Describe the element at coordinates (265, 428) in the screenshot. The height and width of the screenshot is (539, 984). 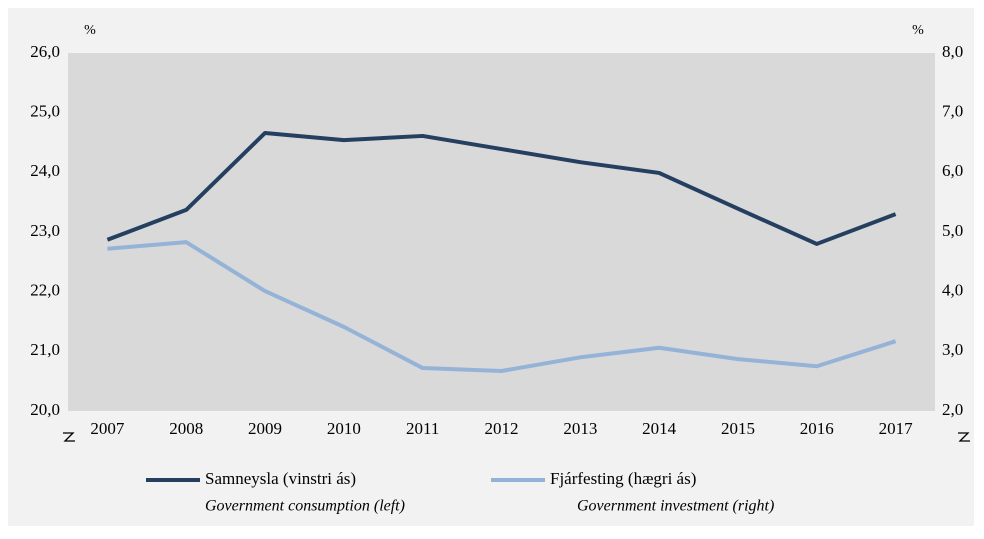
I see `x-tick-label: 2009` at that location.